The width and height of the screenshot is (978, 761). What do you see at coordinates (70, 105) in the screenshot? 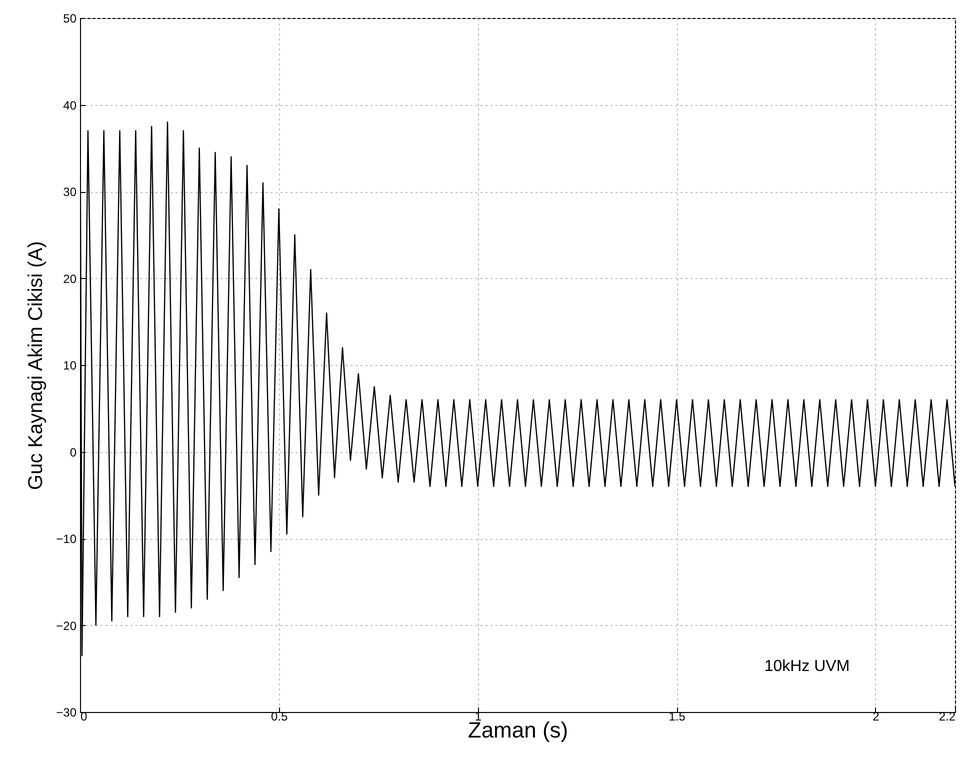
I see `y-tick-label: 40` at bounding box center [70, 105].